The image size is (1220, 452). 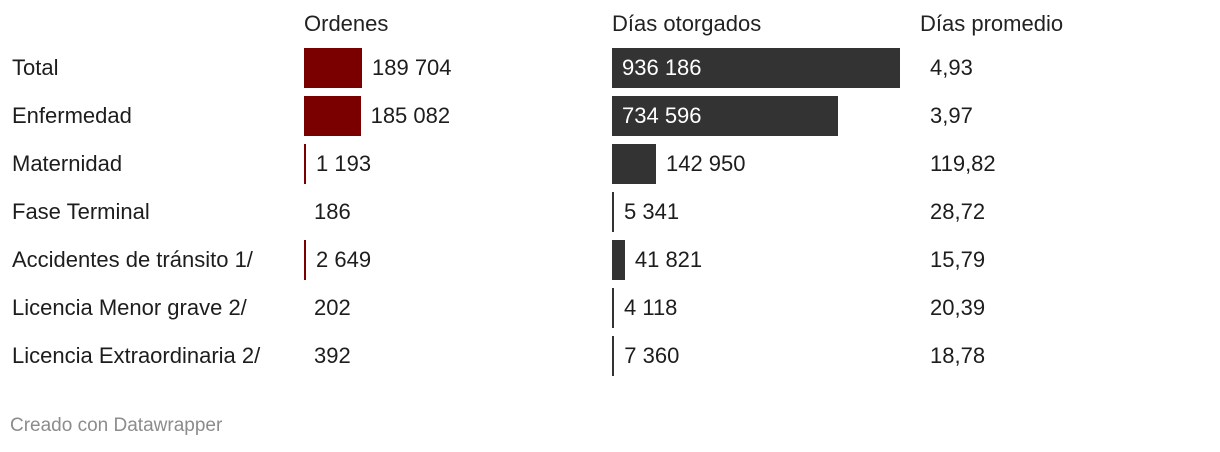 What do you see at coordinates (652, 355) in the screenshot?
I see `dias-otorgados-value: 7 360` at bounding box center [652, 355].